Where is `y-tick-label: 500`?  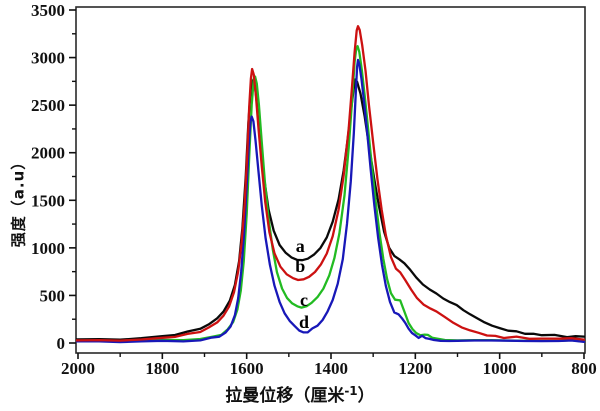 y-tick-label: 500 is located at coordinates (53, 295).